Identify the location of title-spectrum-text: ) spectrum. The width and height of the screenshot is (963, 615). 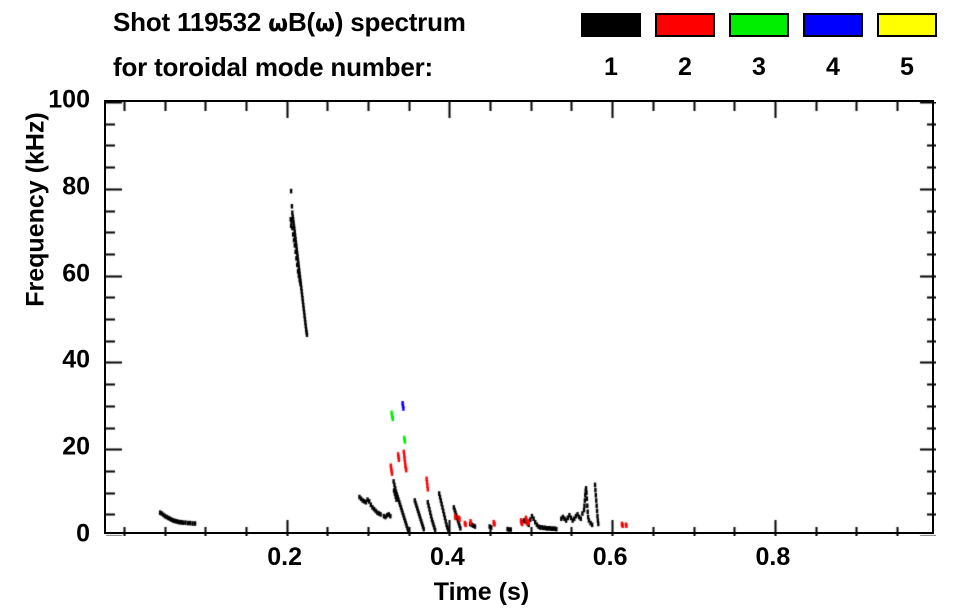
(400, 22).